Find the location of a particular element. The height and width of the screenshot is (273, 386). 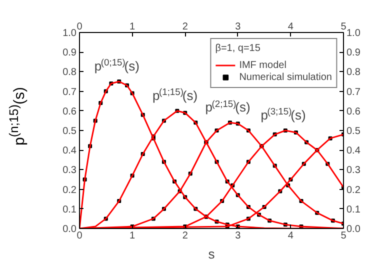

x-tick-label: 4 is located at coordinates (291, 27).